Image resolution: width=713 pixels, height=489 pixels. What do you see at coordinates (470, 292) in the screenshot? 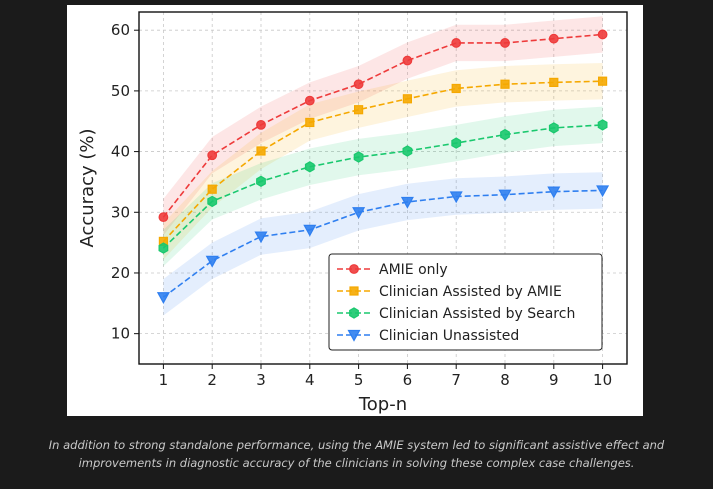
I see `legend-label-clinician-assisted-by-amie: Clinician Assisted by AMIE` at bounding box center [470, 292].